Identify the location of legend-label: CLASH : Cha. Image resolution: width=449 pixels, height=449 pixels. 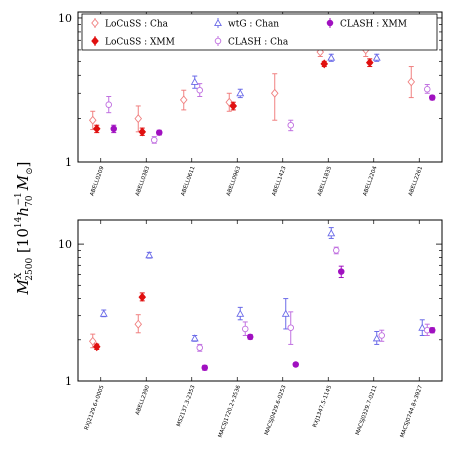
(258, 43).